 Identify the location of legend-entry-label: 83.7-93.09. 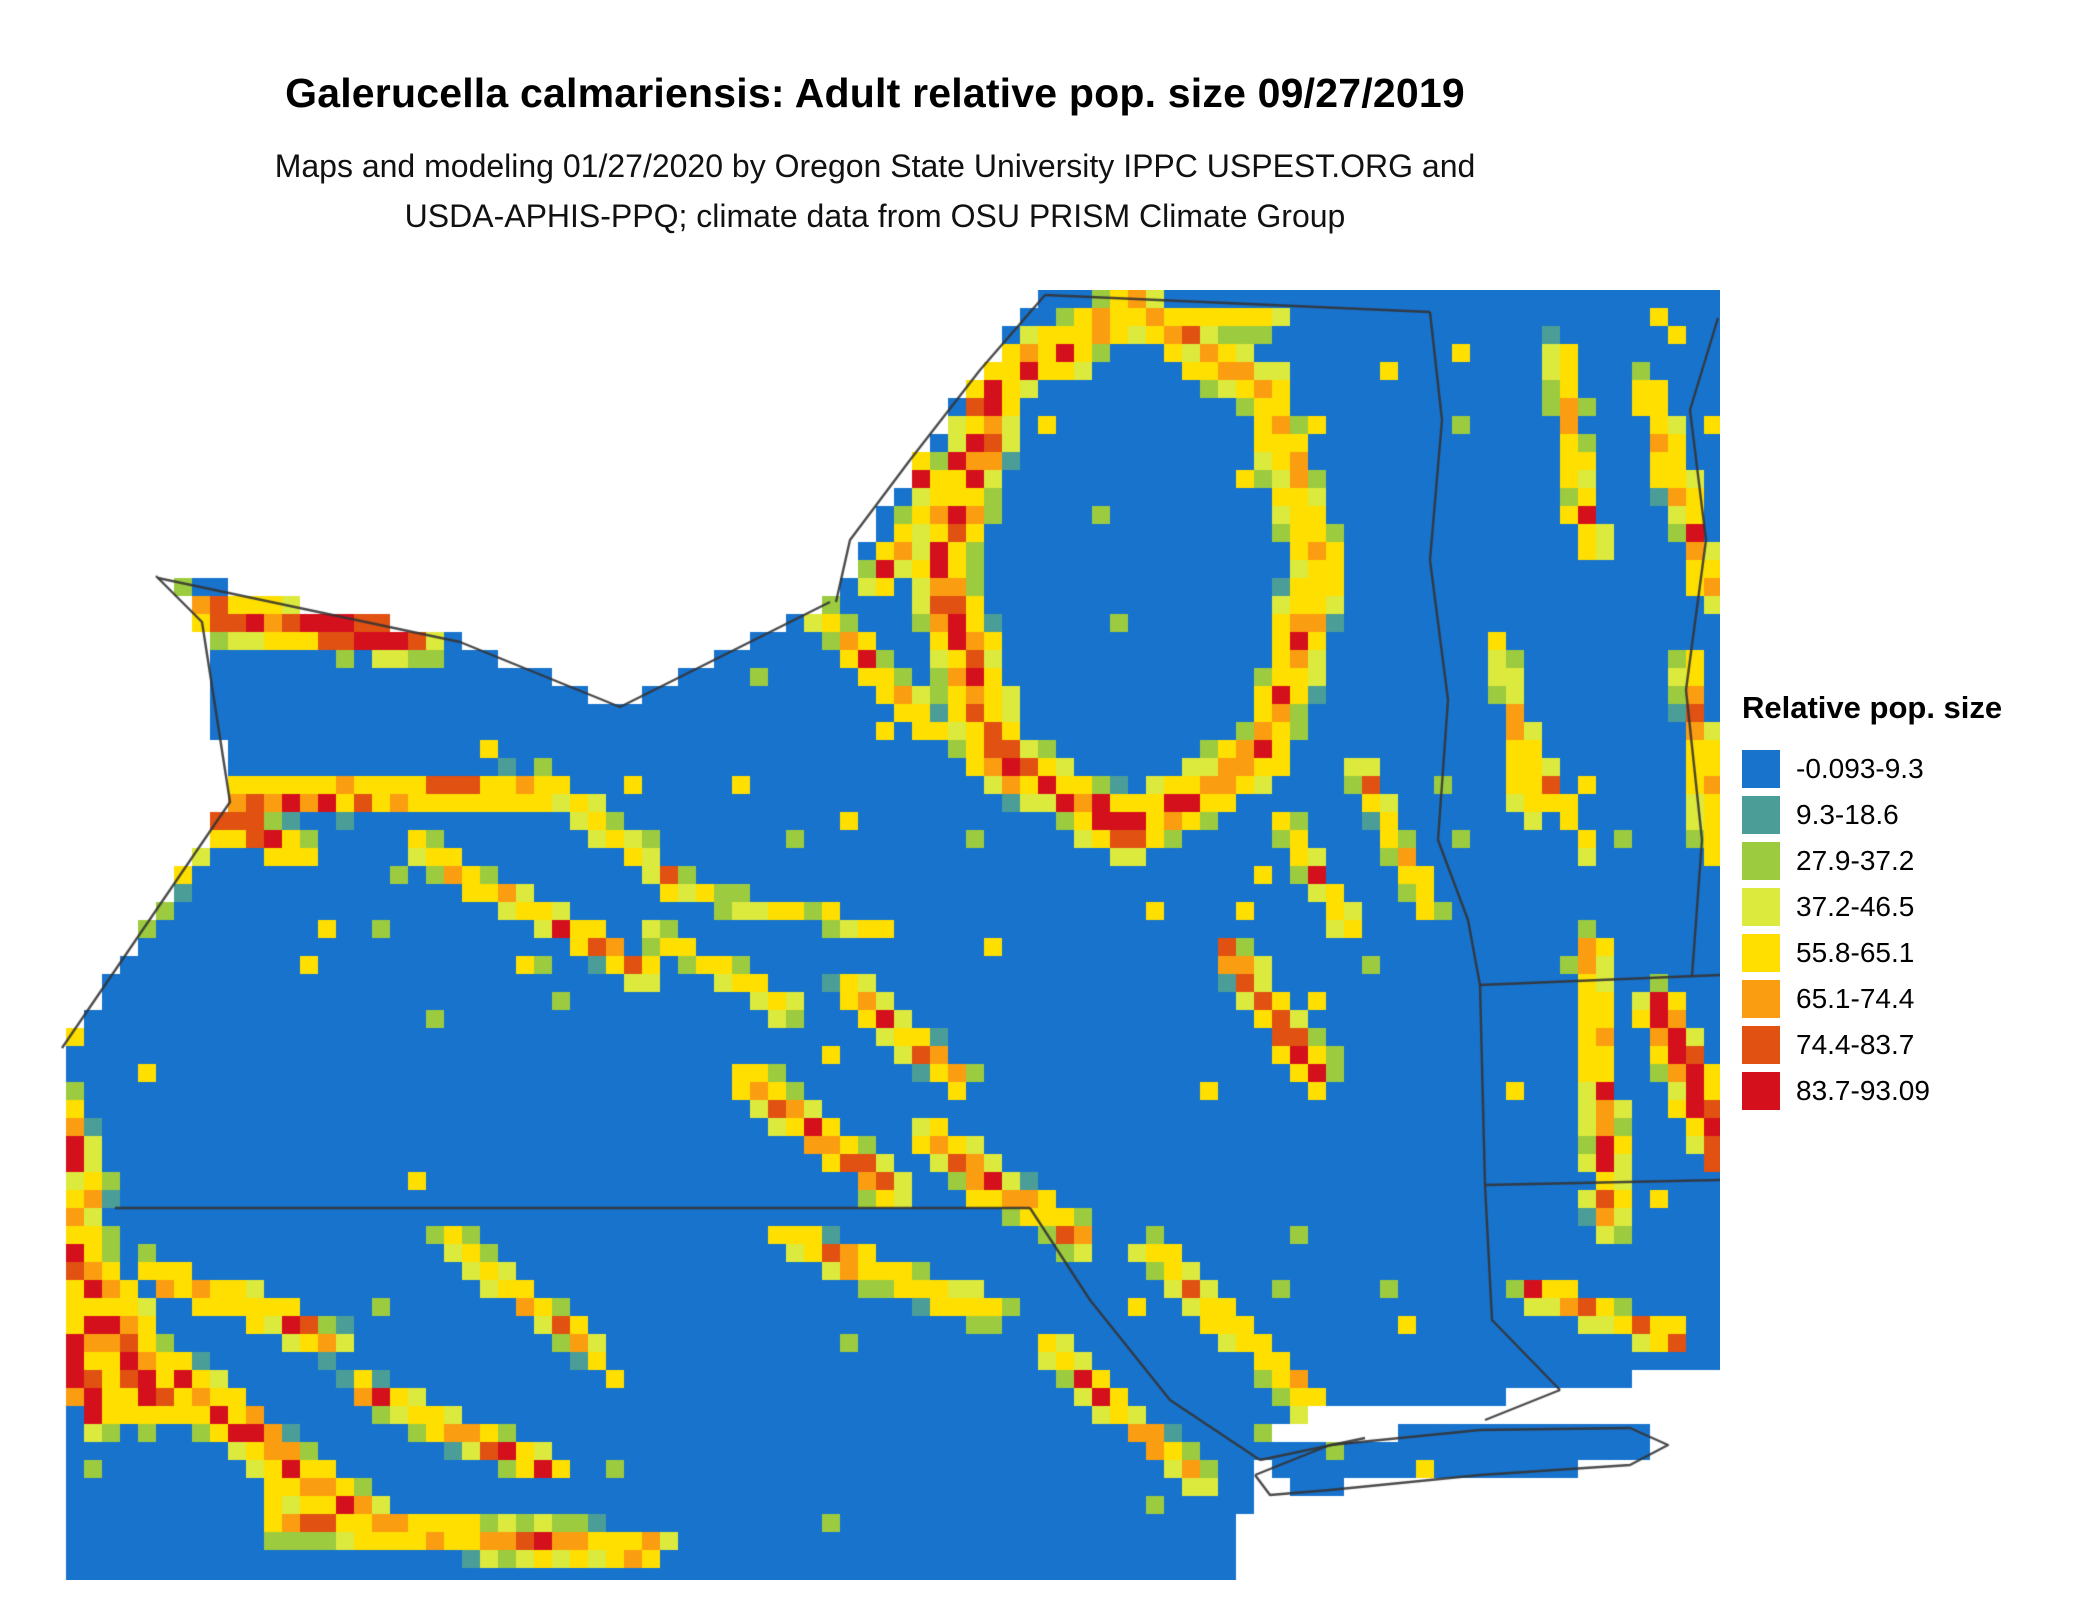
(1863, 1090).